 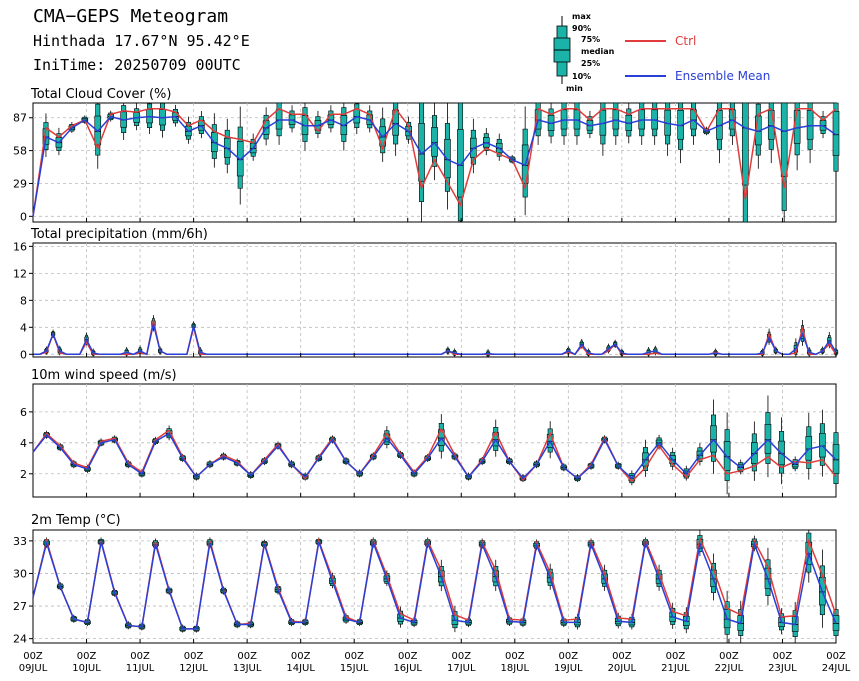 I want to click on y-tick-label: 30, so click(x=20, y=573).